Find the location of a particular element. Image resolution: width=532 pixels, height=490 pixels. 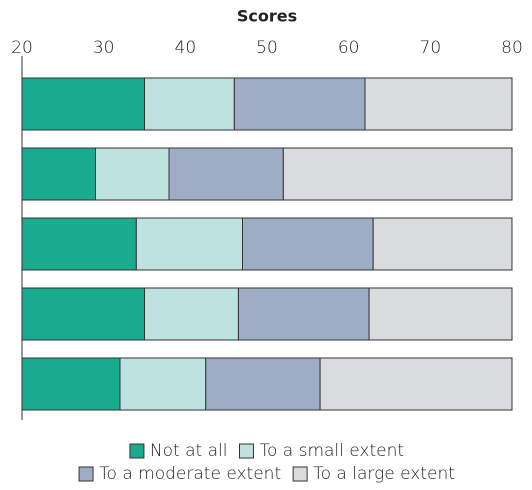

x-tick-label: 40 is located at coordinates (186, 48).